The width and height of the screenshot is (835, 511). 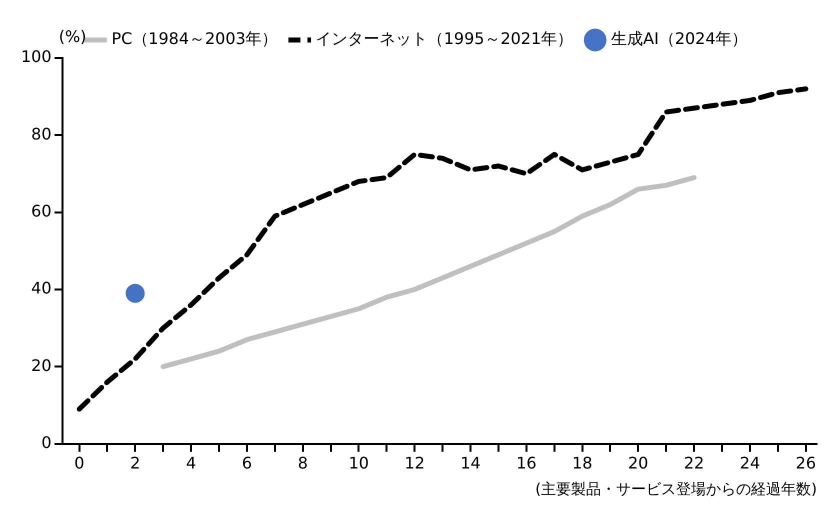 I want to click on x-tick-label: 22, so click(x=694, y=463).